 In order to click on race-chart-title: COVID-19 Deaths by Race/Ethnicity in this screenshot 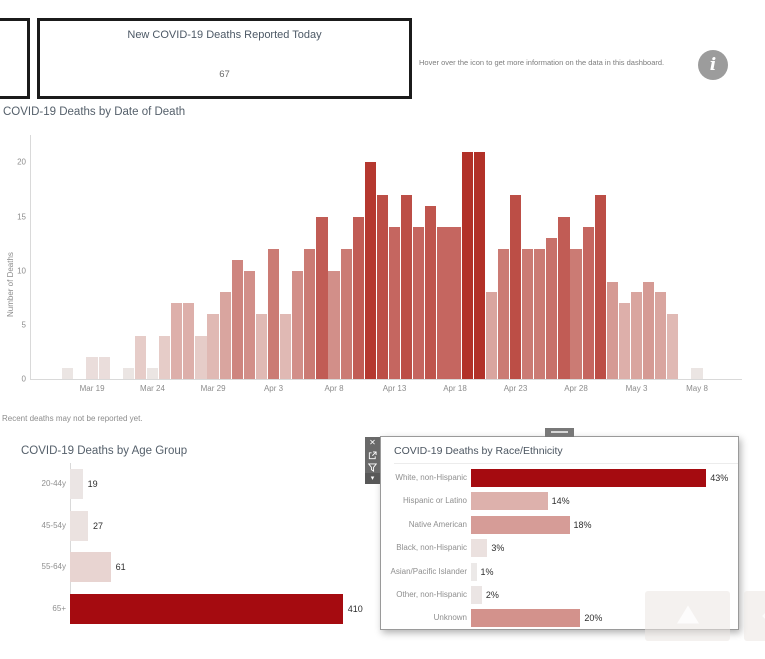, I will do `click(566, 454)`.